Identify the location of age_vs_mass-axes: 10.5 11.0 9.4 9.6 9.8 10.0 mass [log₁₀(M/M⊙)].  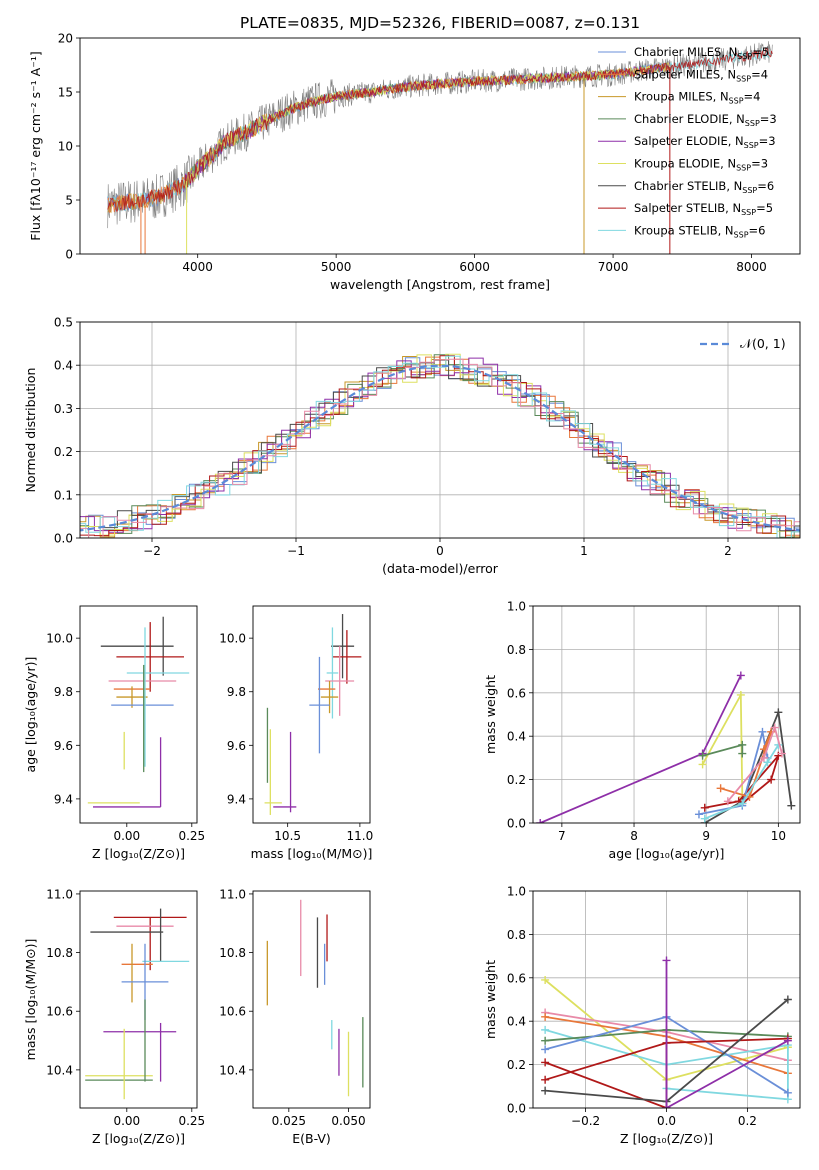
(296, 746).